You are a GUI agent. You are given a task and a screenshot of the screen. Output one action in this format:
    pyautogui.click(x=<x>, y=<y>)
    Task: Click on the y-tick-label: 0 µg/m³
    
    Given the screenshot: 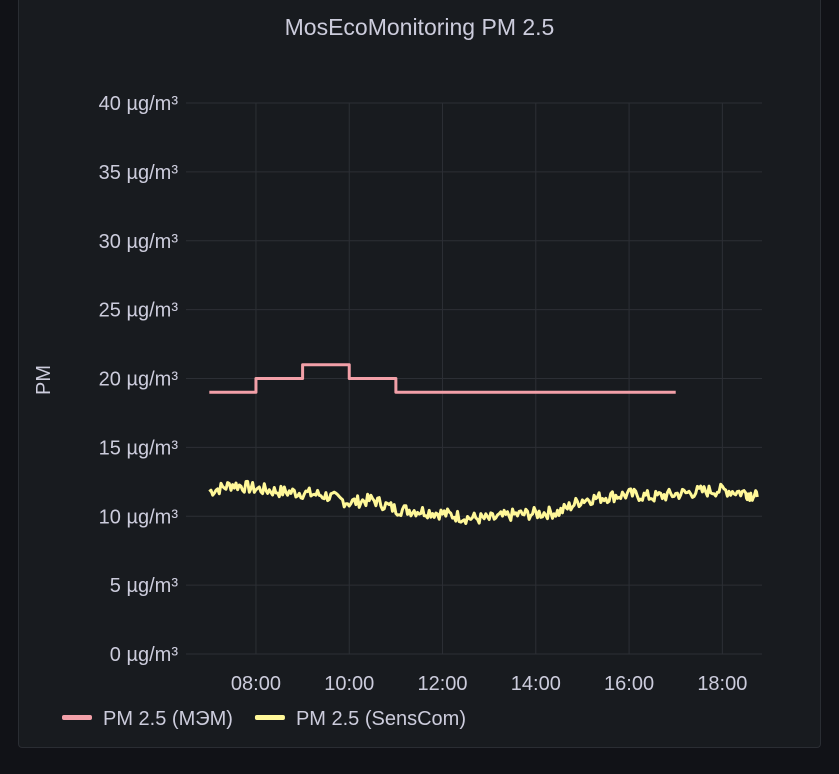 What is the action you would take?
    pyautogui.click(x=144, y=655)
    